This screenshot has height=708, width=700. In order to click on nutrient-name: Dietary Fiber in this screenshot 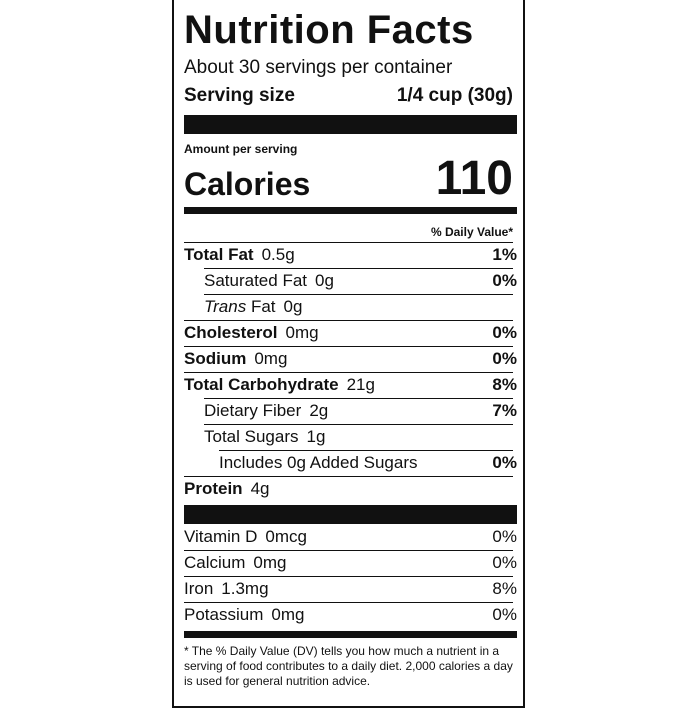, I will do `click(253, 410)`.